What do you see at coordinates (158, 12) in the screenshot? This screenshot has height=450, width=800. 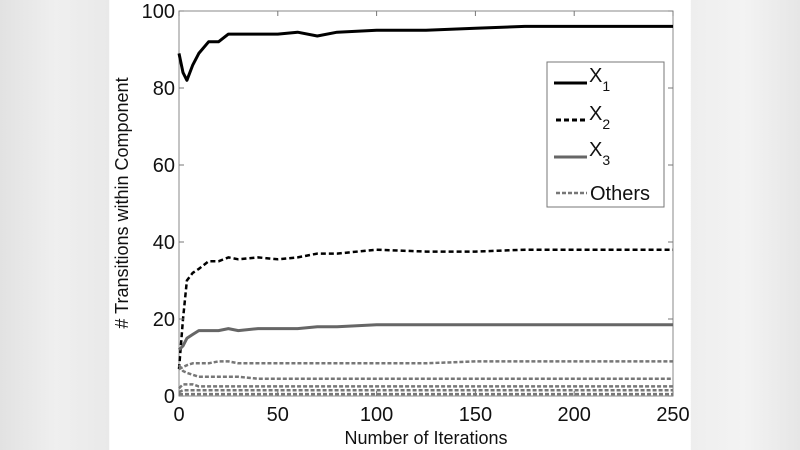 I see `y-tick-label: 100` at bounding box center [158, 12].